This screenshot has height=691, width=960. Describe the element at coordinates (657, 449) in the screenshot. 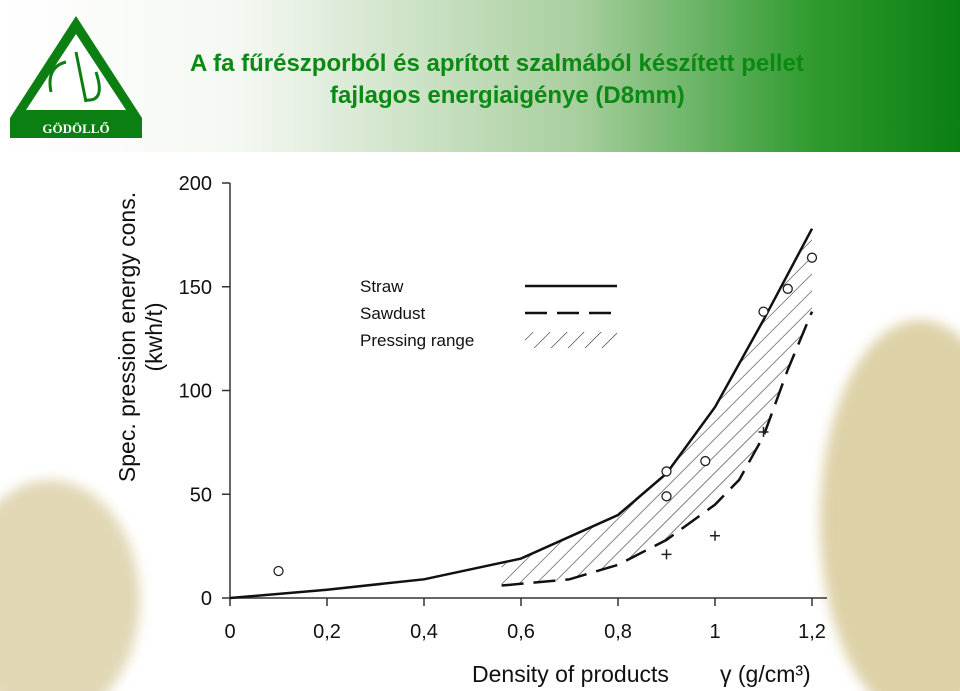

I see `series-line` at that location.